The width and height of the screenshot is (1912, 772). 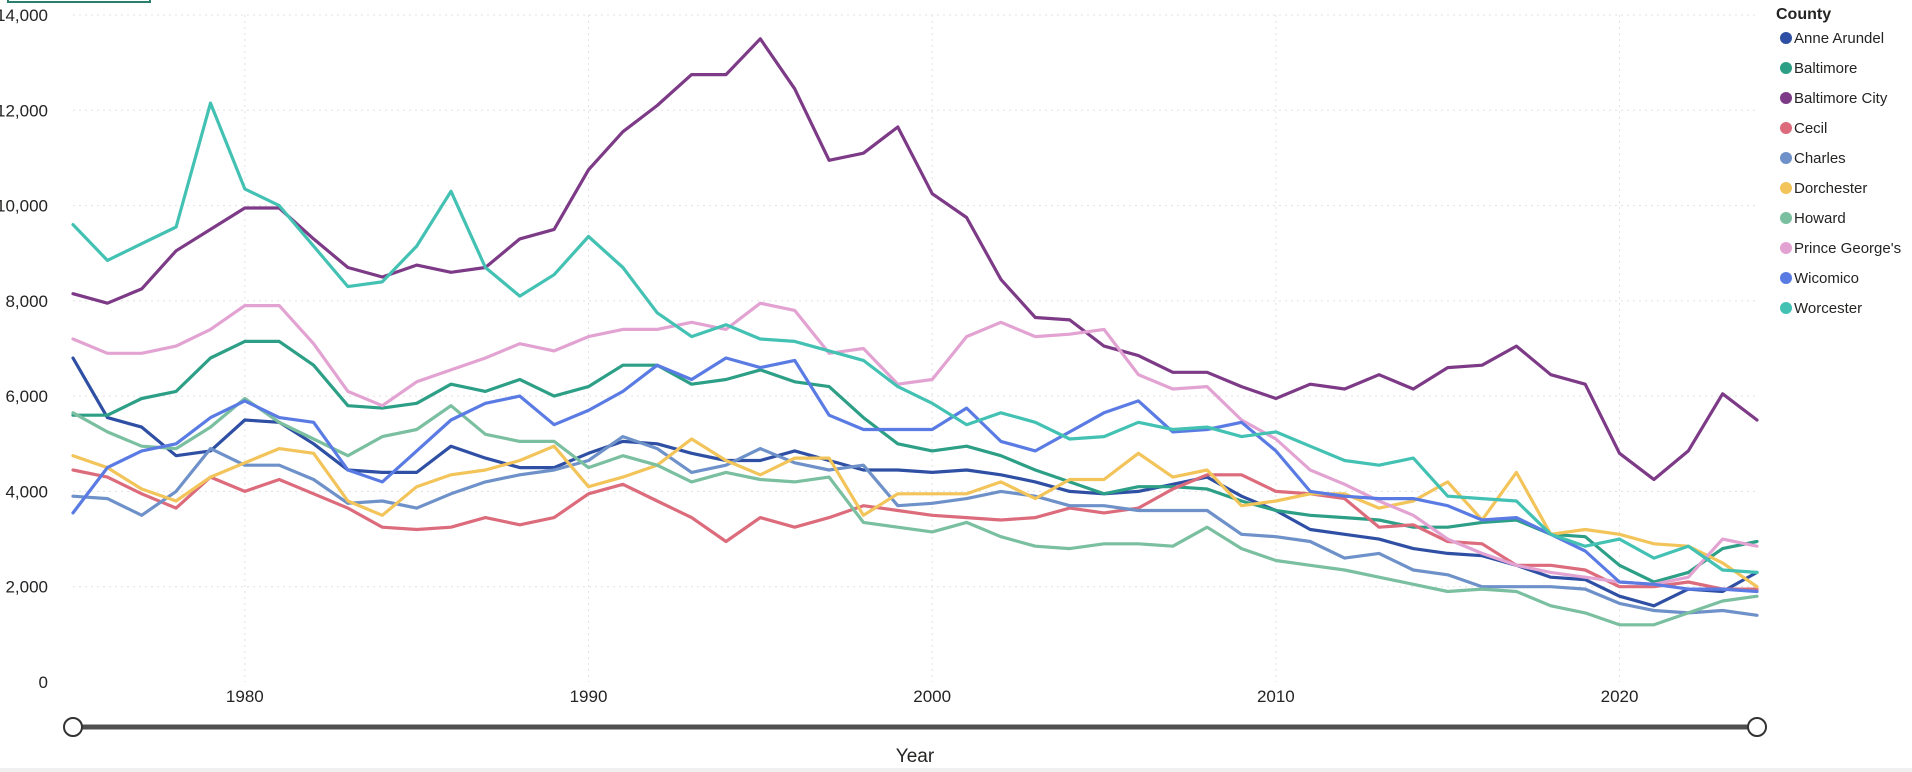 I want to click on y-tick-label: 2,000, so click(x=26, y=587).